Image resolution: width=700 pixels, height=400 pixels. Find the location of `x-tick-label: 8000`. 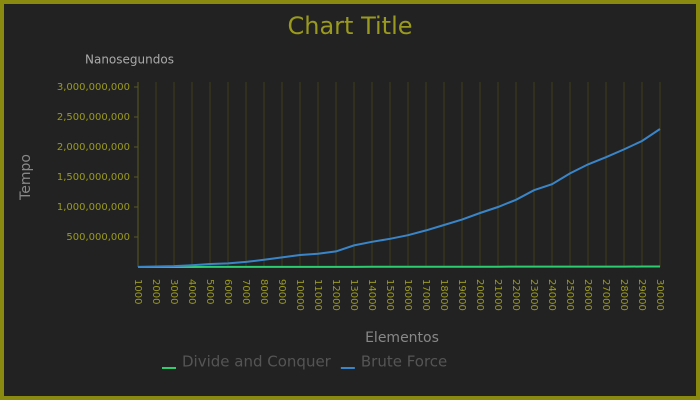

x-tick-label: 8000 is located at coordinates (263, 291).